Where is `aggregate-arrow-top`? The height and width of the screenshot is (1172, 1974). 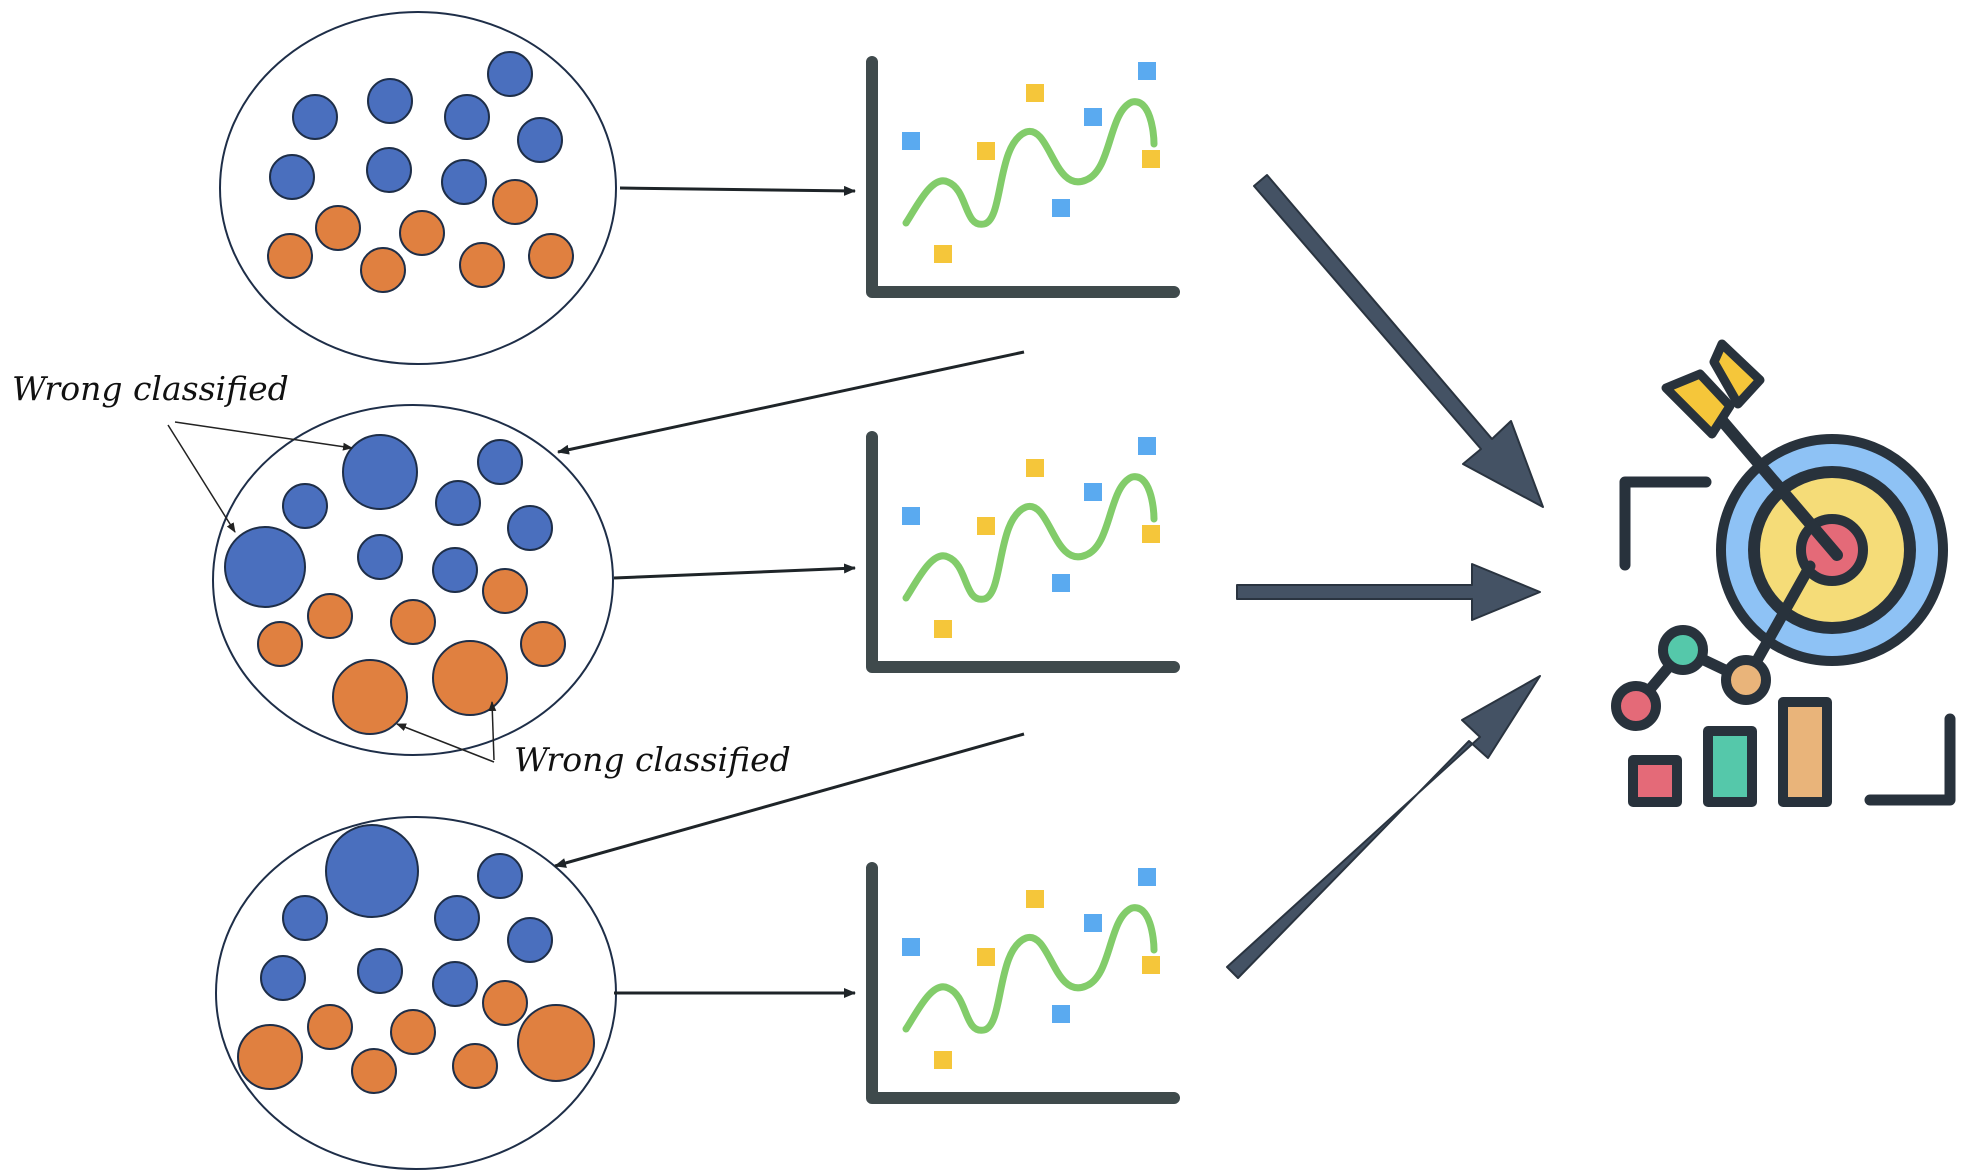 aggregate-arrow-top is located at coordinates (1398, 341).